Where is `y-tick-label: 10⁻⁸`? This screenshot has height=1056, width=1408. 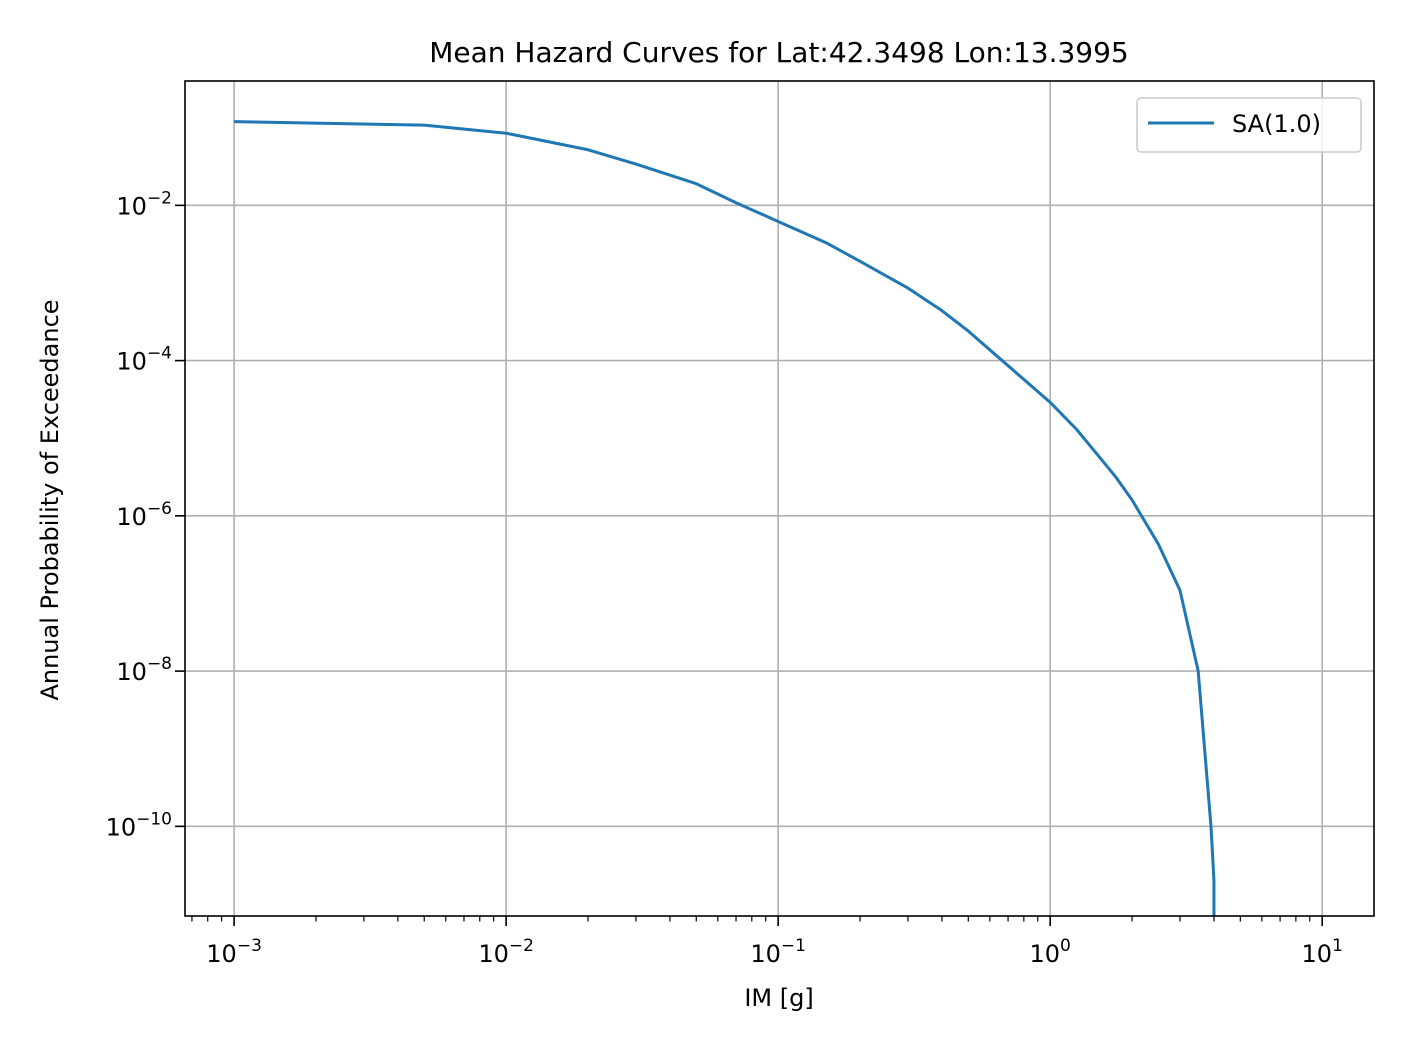
y-tick-label: 10⁻⁸ is located at coordinates (144, 670).